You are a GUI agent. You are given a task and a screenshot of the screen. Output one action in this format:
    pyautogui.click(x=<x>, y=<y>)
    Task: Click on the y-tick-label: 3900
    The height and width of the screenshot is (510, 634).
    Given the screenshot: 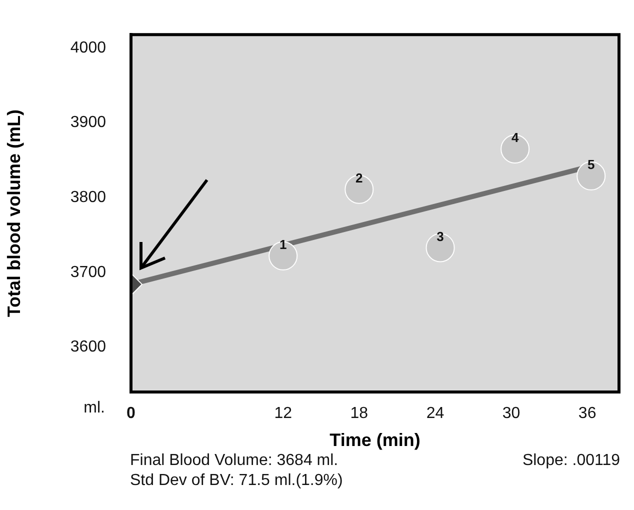 What is the action you would take?
    pyautogui.click(x=88, y=123)
    